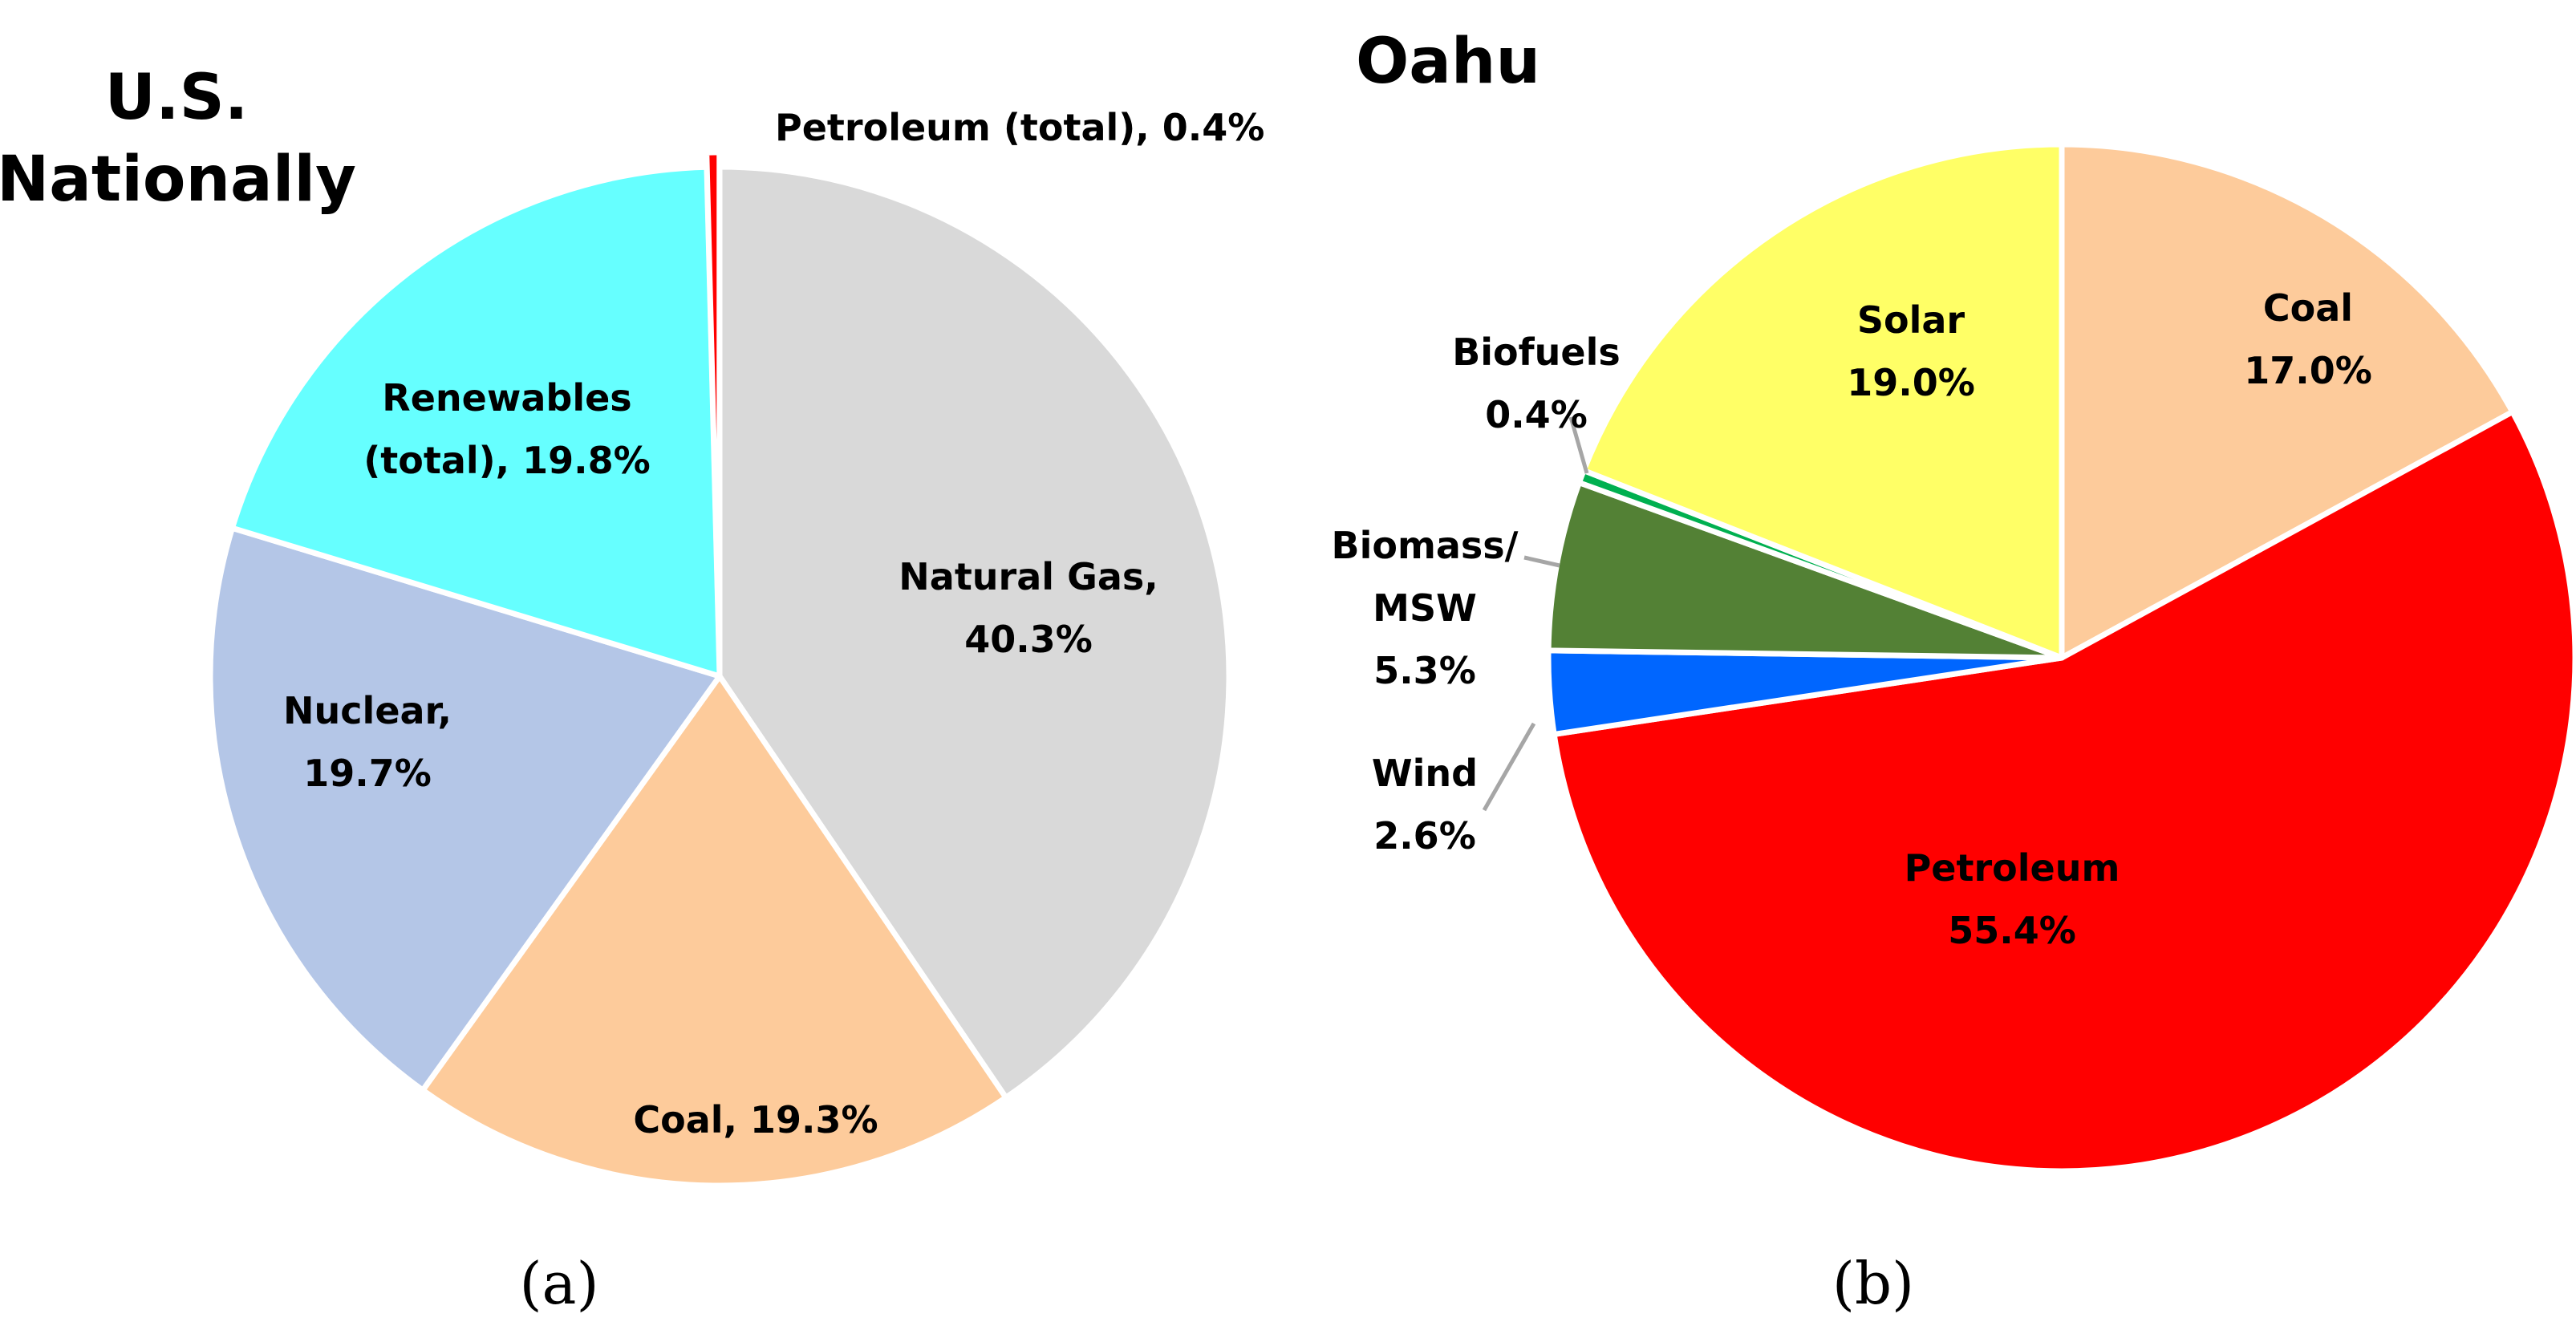  I want to click on leader-line-biofuels, so click(1578, 445).